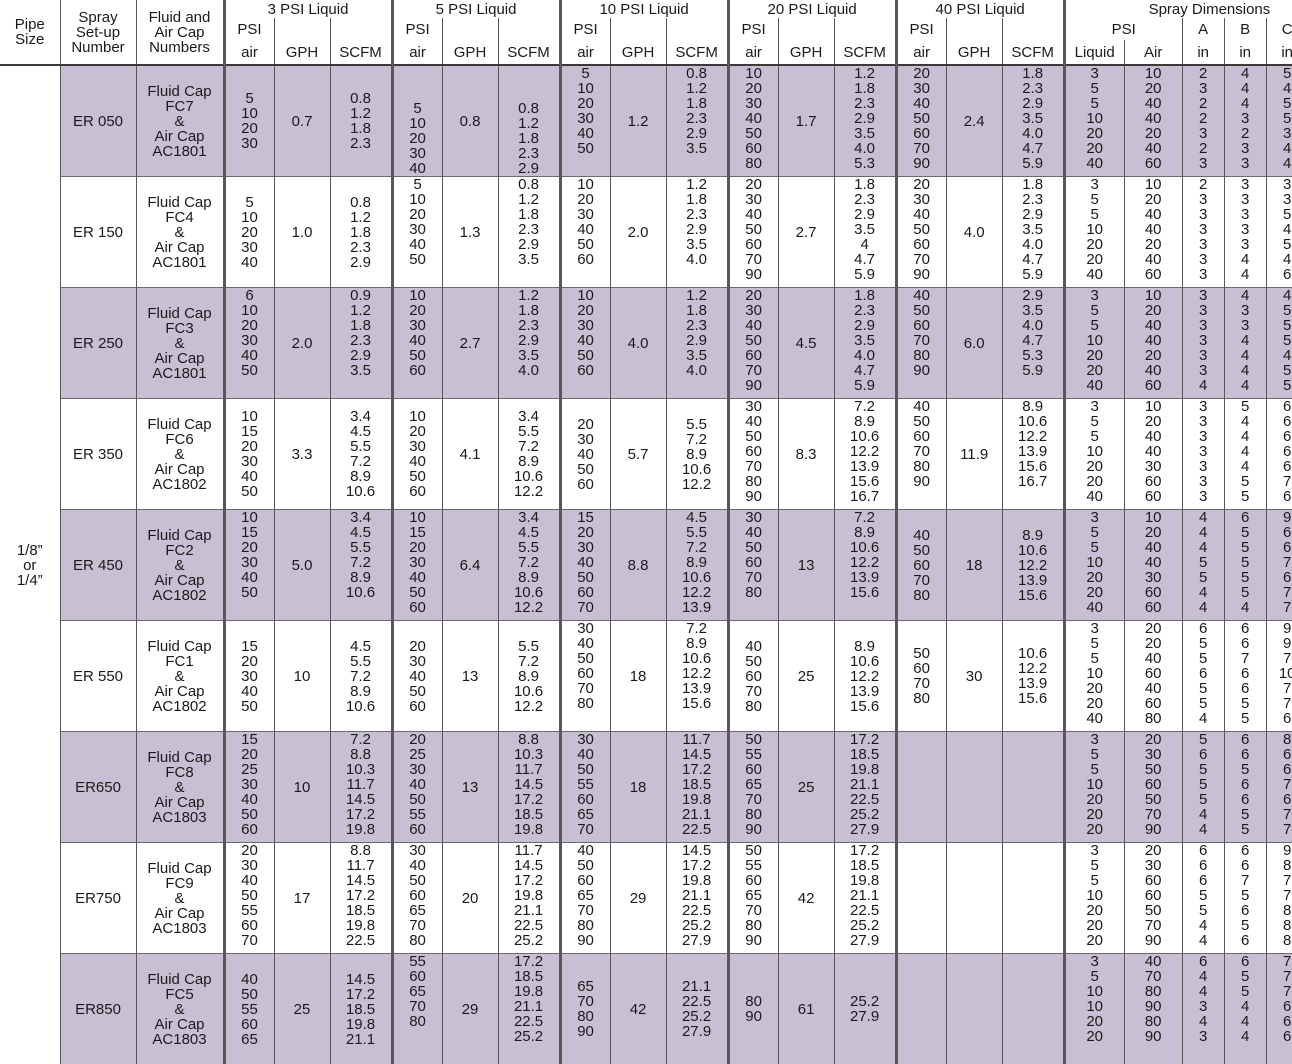  What do you see at coordinates (249, 1024) in the screenshot?
I see `p3-psi-air-value: 60` at bounding box center [249, 1024].